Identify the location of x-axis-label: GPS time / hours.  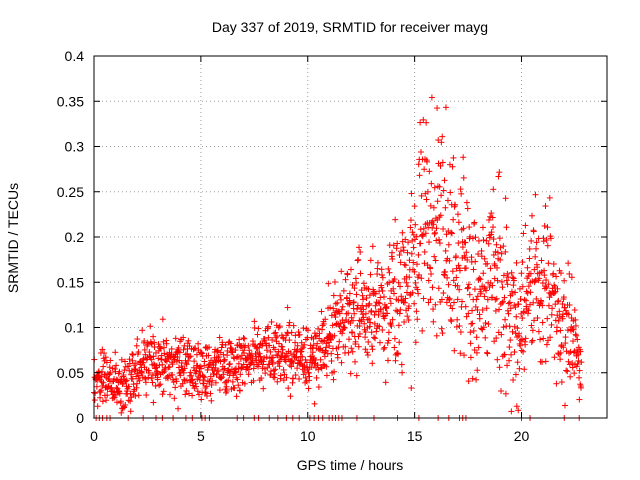
(350, 465).